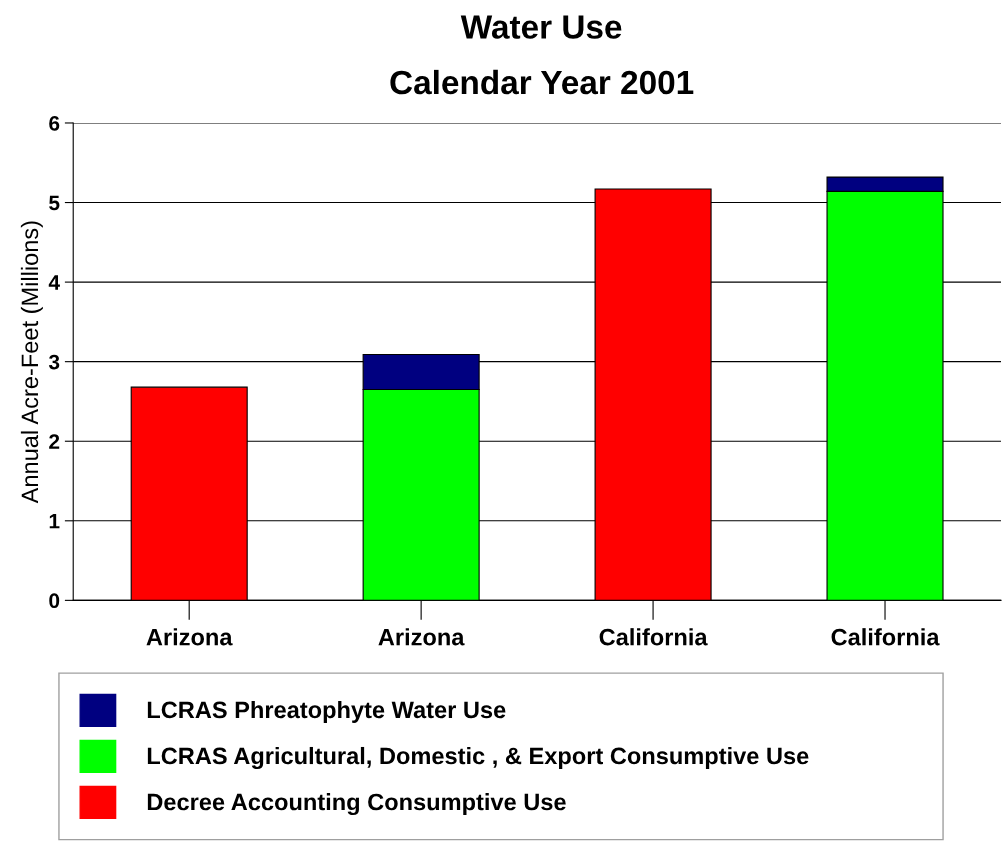  I want to click on legend-label: LCRAS Phreatophyte Water Use, so click(326, 711).